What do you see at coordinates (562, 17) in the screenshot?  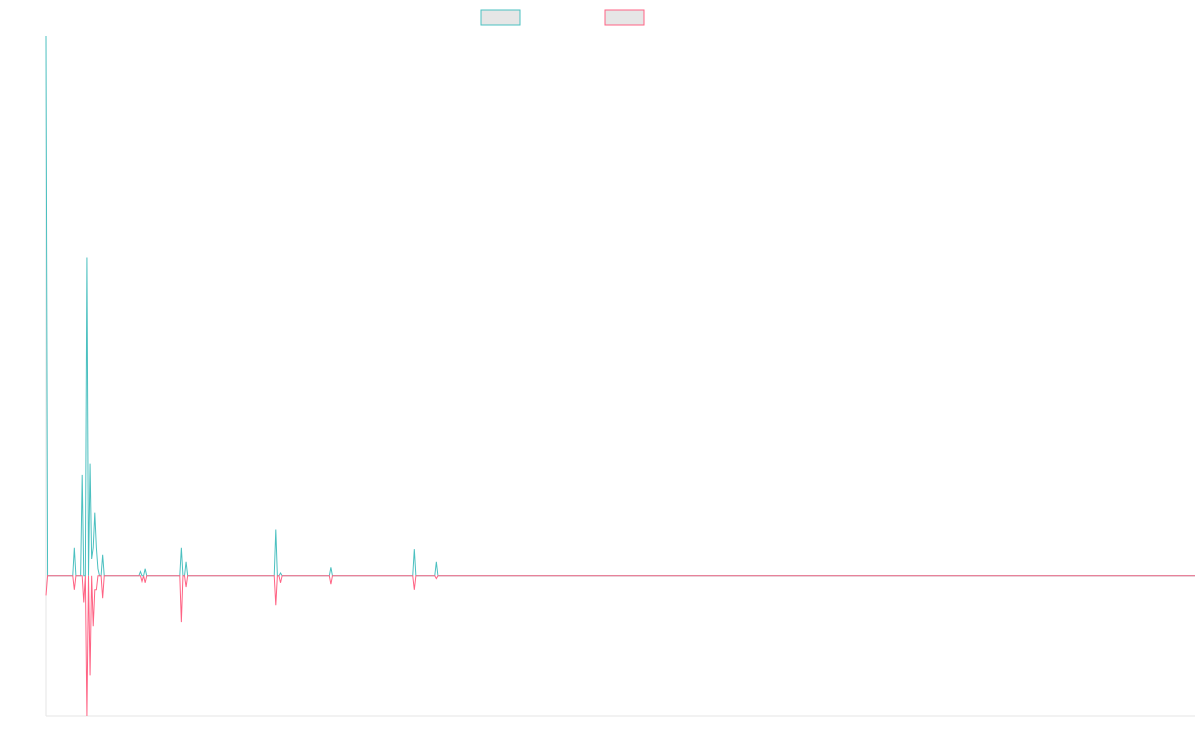 I see `legend` at bounding box center [562, 17].